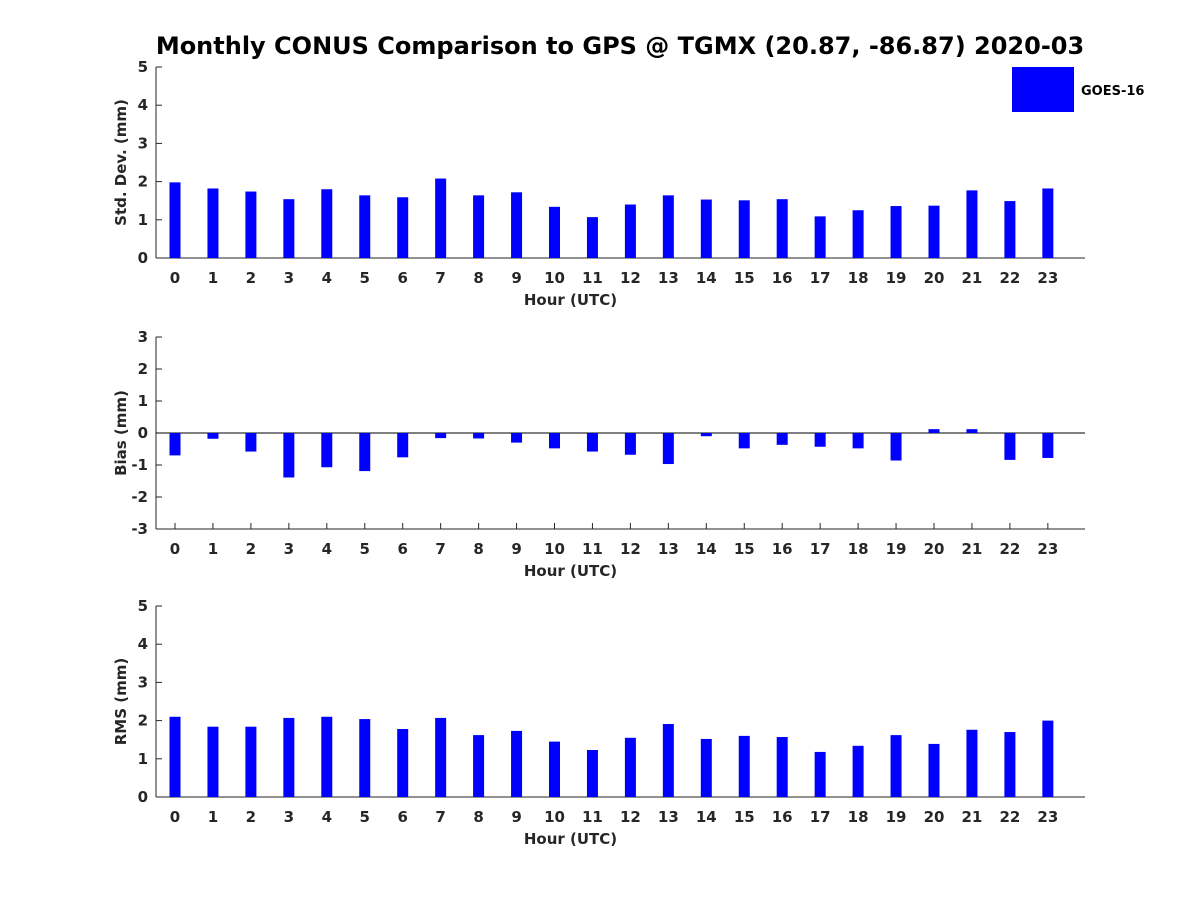 This screenshot has height=900, width=1200. What do you see at coordinates (478, 278) in the screenshot?
I see `x-tick-label-std-8: 8` at bounding box center [478, 278].